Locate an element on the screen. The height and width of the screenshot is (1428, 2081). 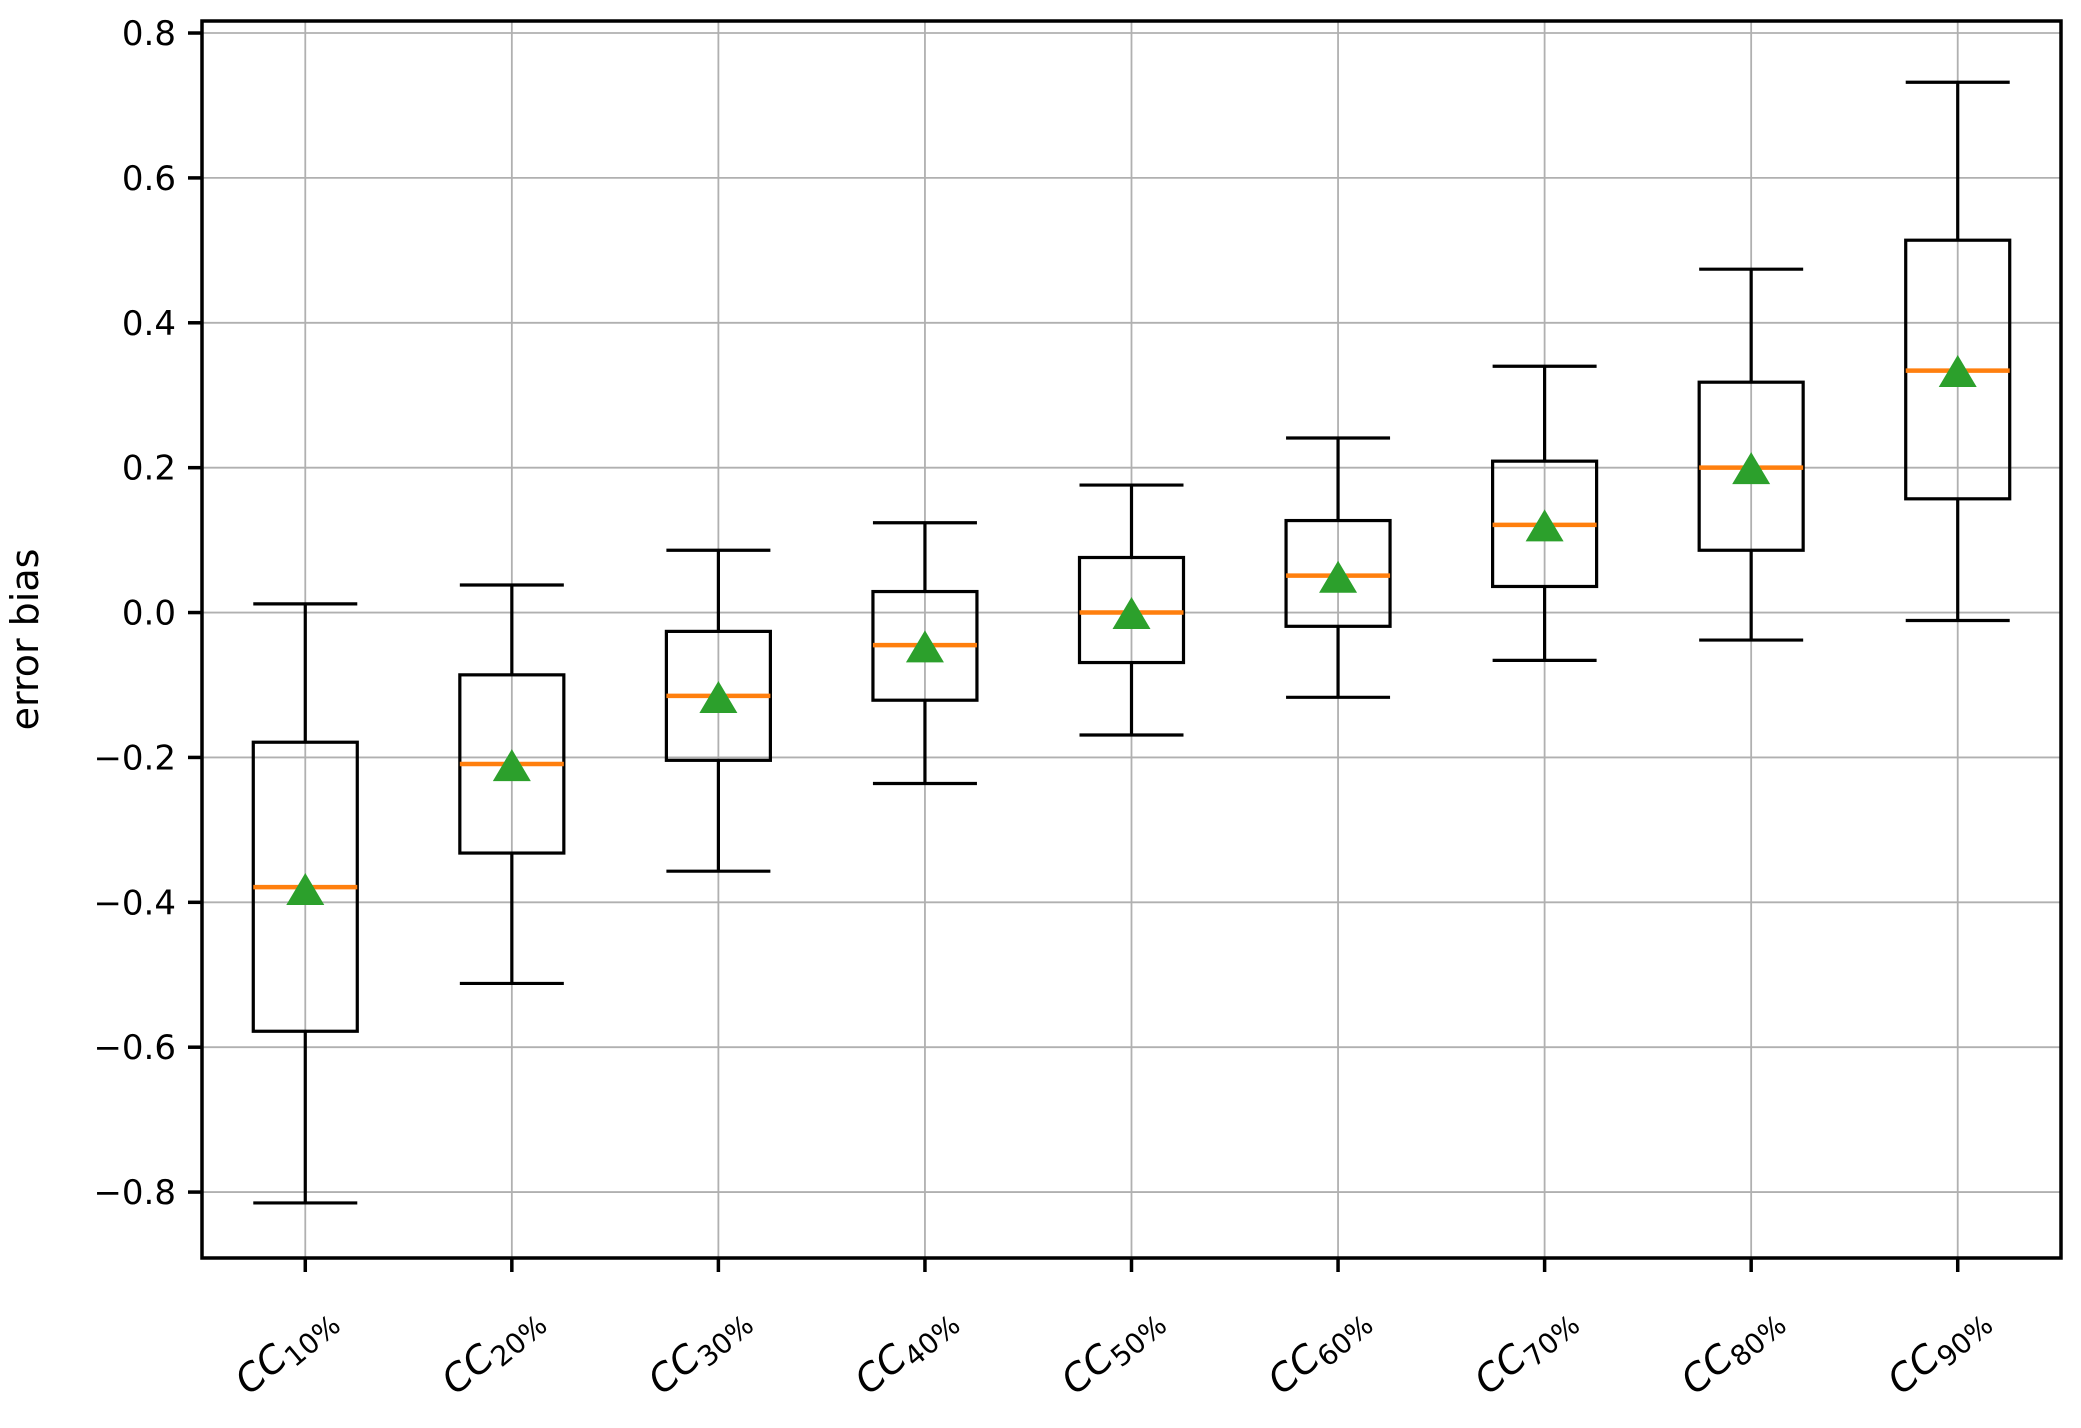
y-tick-label: −0.4 is located at coordinates (134, 903).